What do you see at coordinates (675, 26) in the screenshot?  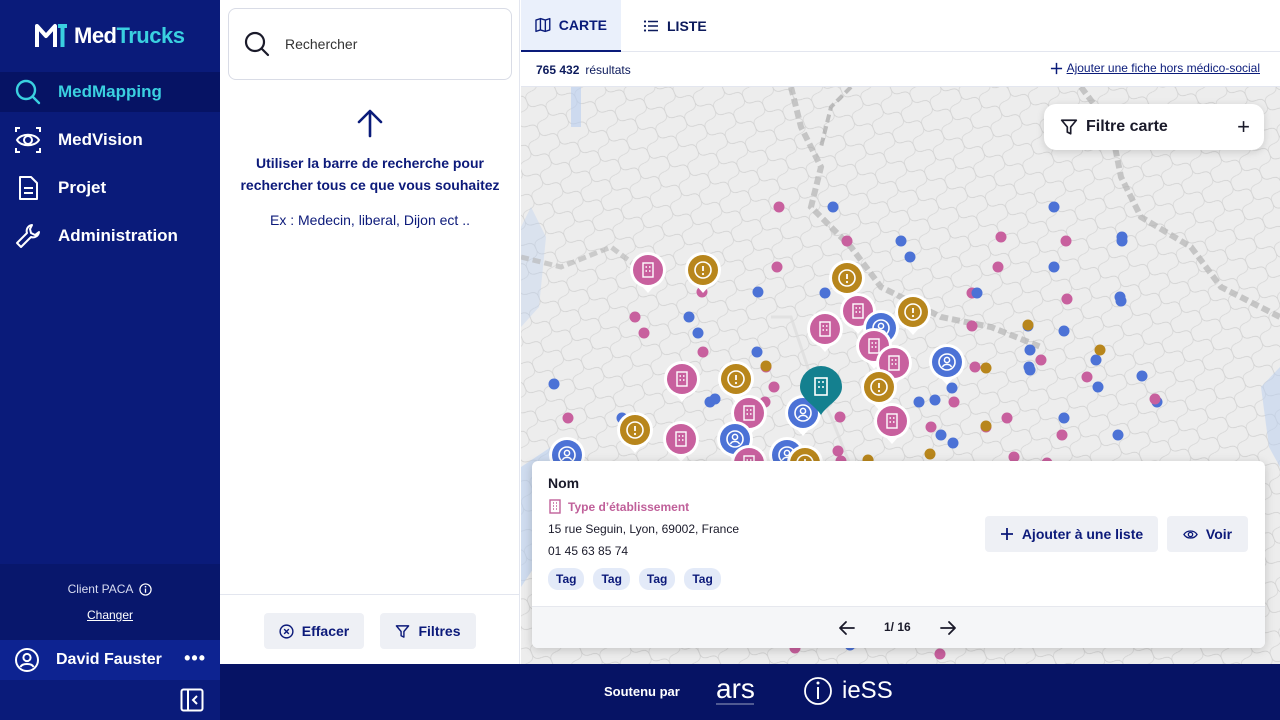 I see `tab-liste: LISTE` at bounding box center [675, 26].